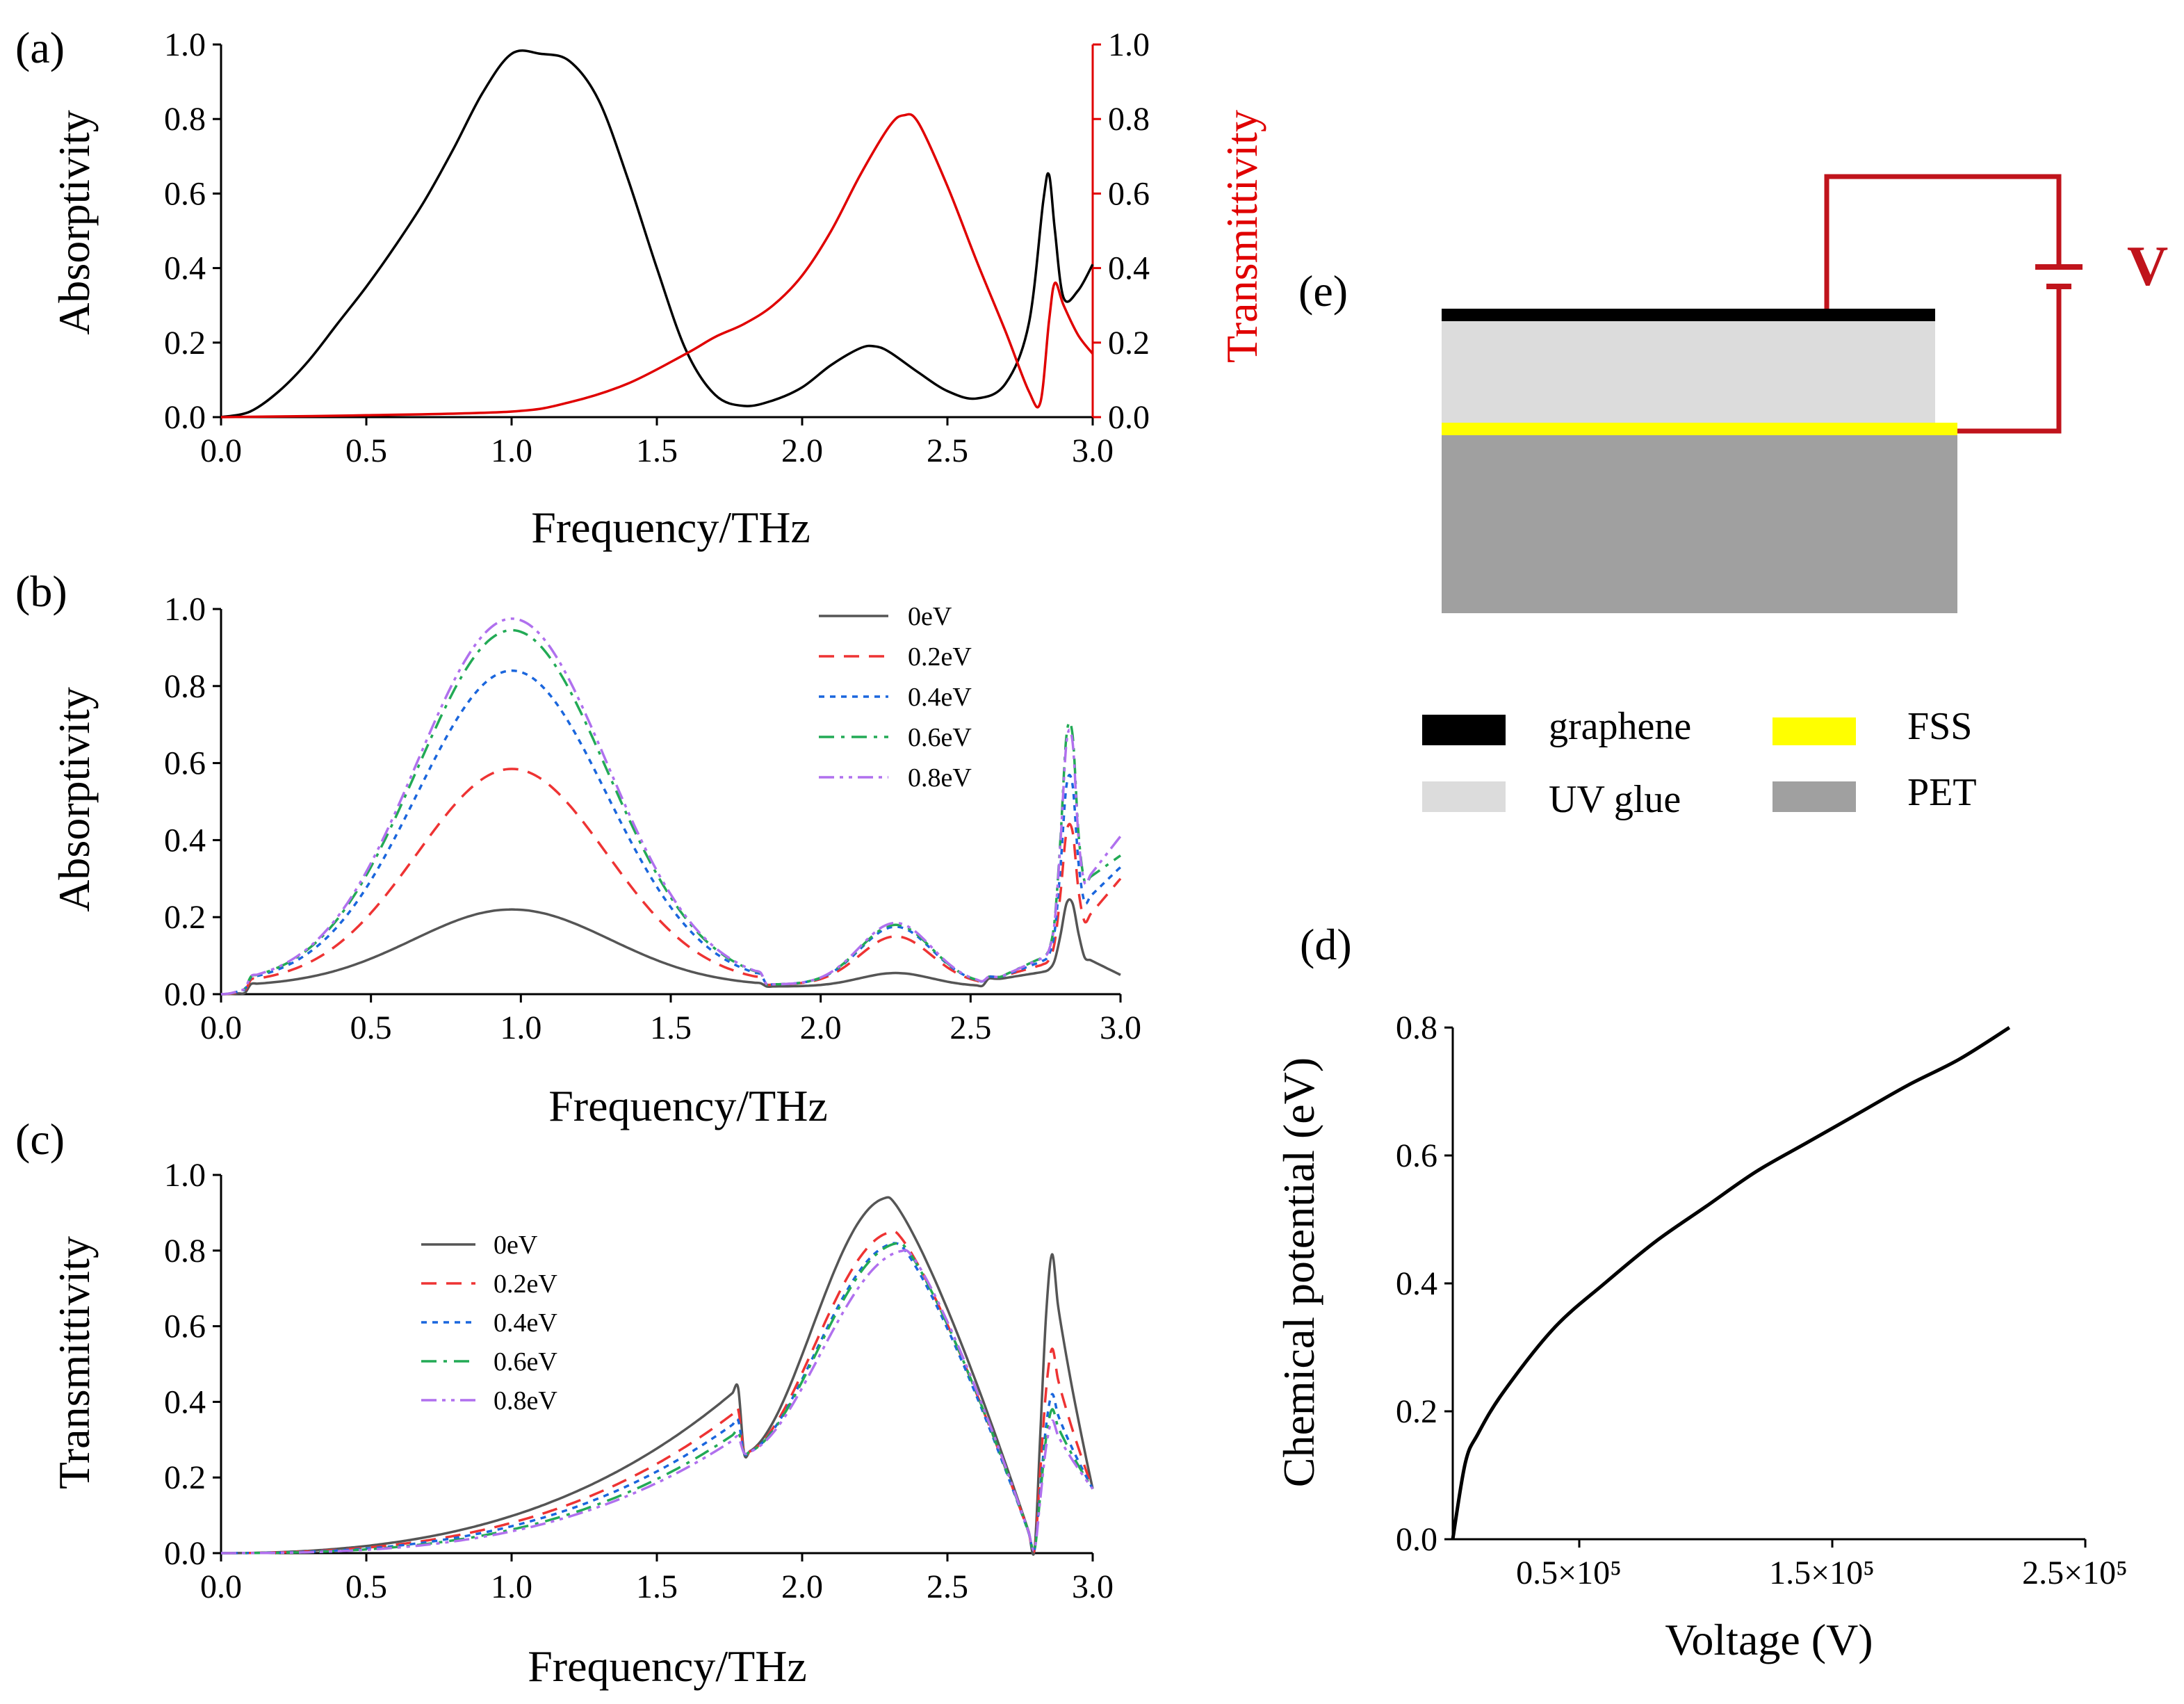 The image size is (2184, 1704). I want to click on panel-b-xlabel: Frequency/THz, so click(688, 1105).